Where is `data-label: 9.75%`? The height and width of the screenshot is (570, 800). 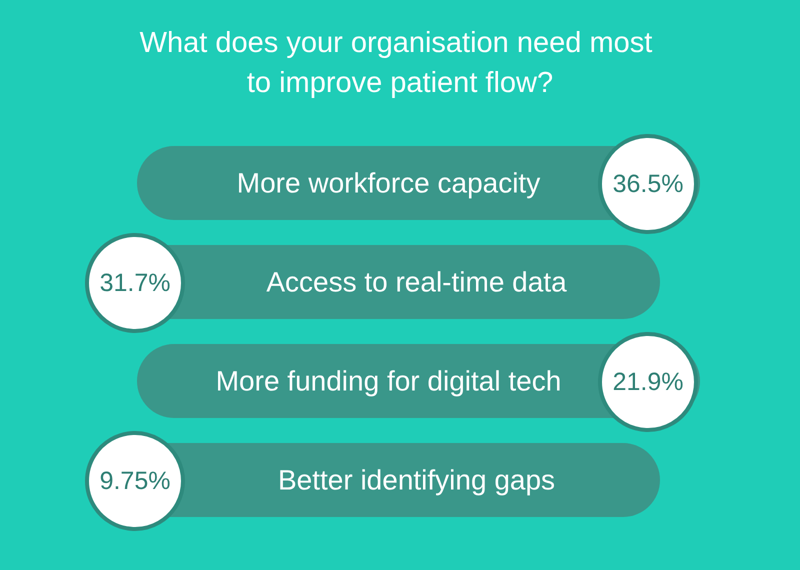 data-label: 9.75% is located at coordinates (135, 481).